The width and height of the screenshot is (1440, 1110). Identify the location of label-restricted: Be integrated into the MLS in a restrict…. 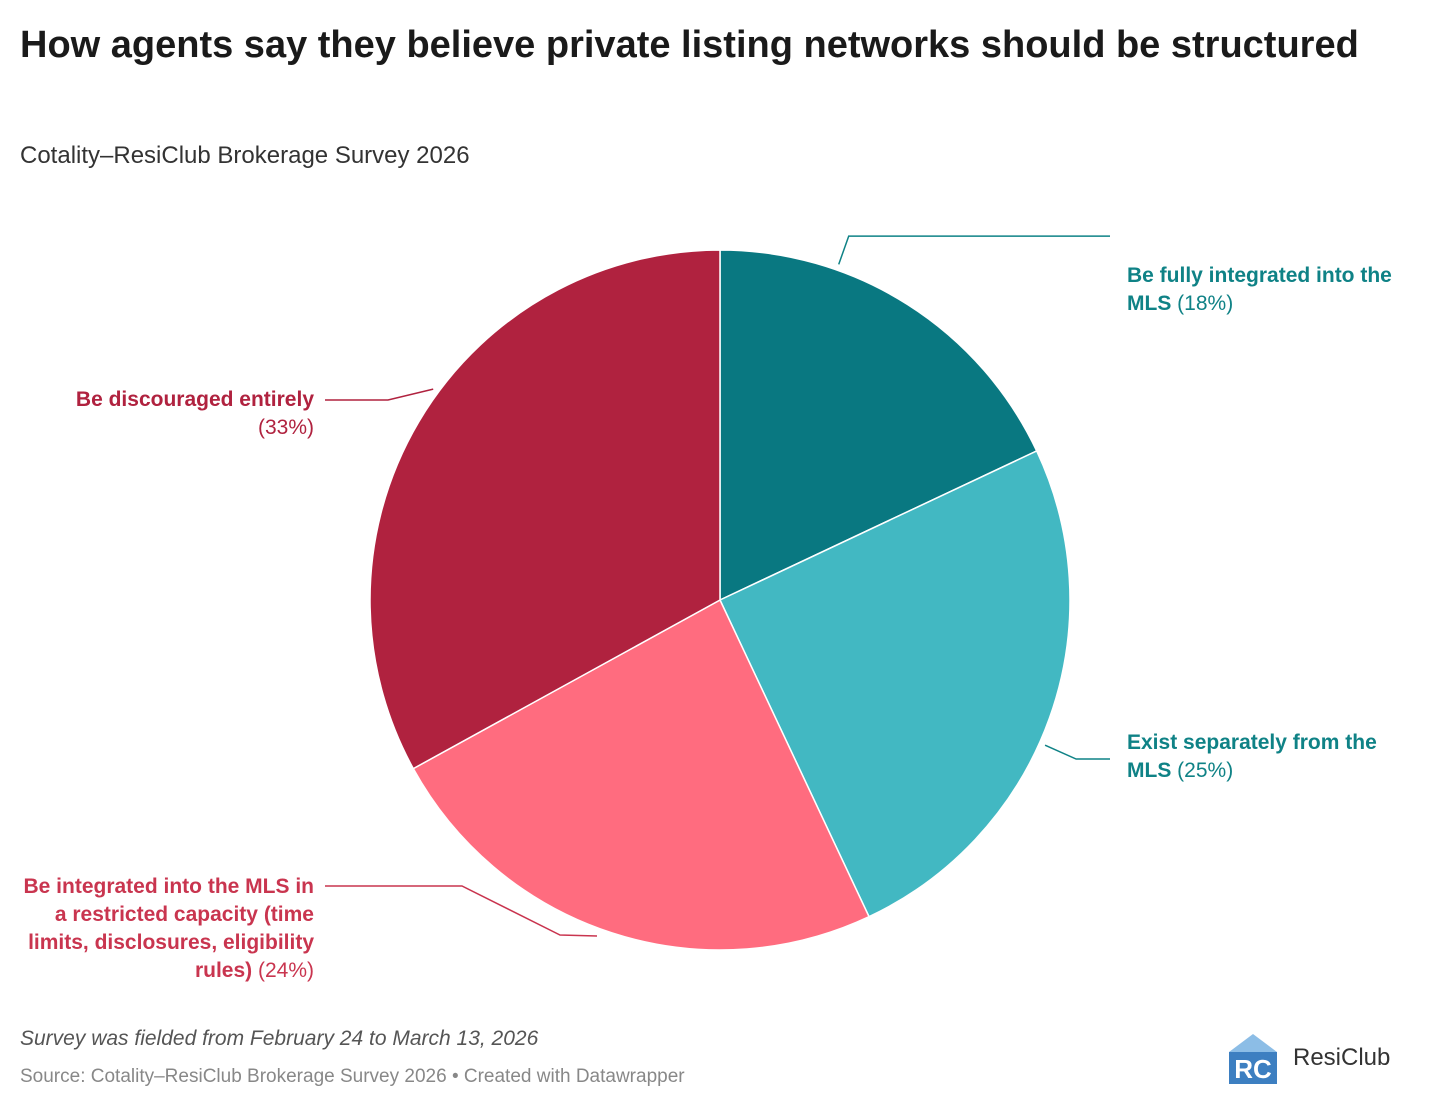
(164, 929).